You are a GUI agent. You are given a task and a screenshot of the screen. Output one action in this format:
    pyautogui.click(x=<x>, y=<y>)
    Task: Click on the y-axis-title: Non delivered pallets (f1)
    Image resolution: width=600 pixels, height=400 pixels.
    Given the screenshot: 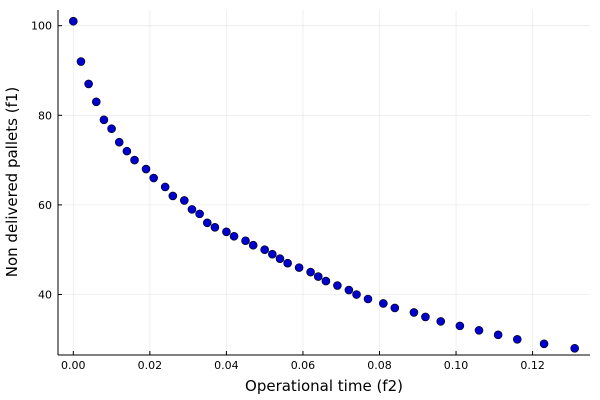 What is the action you would take?
    pyautogui.click(x=12, y=182)
    